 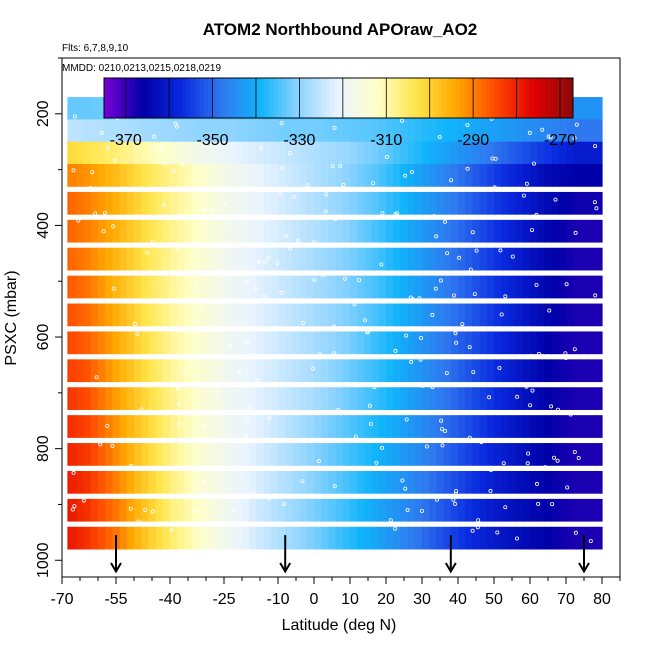 What do you see at coordinates (141, 68) in the screenshot?
I see `dates-label: MMDD: 0210,0213,0215,0218,0219` at bounding box center [141, 68].